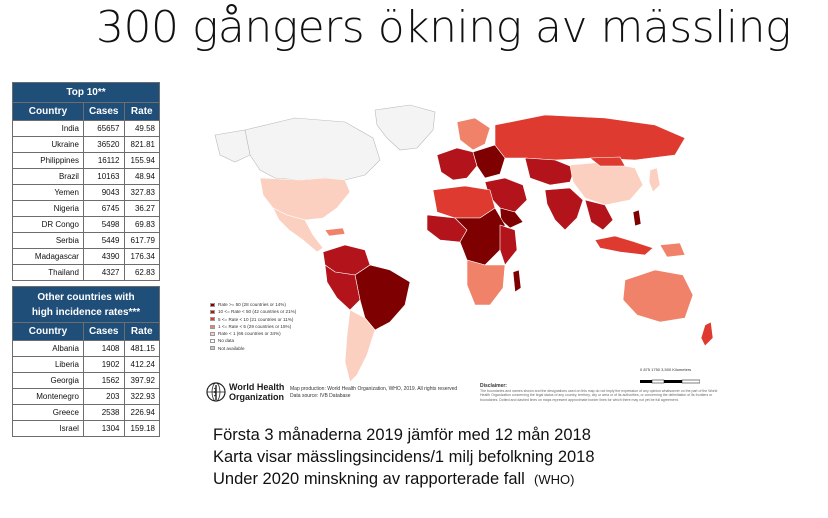  Describe the element at coordinates (550, 171) in the screenshot. I see `central-asia` at that location.